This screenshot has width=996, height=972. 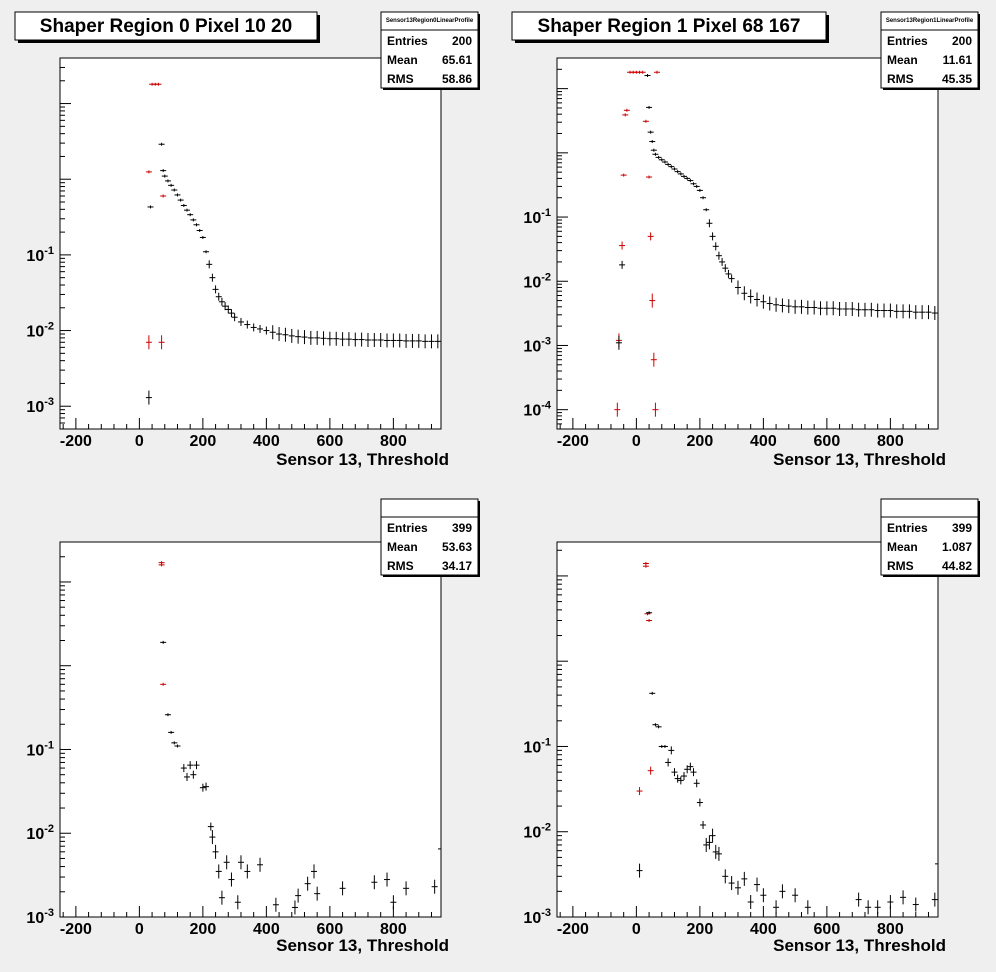 What do you see at coordinates (76, 441) in the screenshot?
I see `x-tick-label: -200` at bounding box center [76, 441].